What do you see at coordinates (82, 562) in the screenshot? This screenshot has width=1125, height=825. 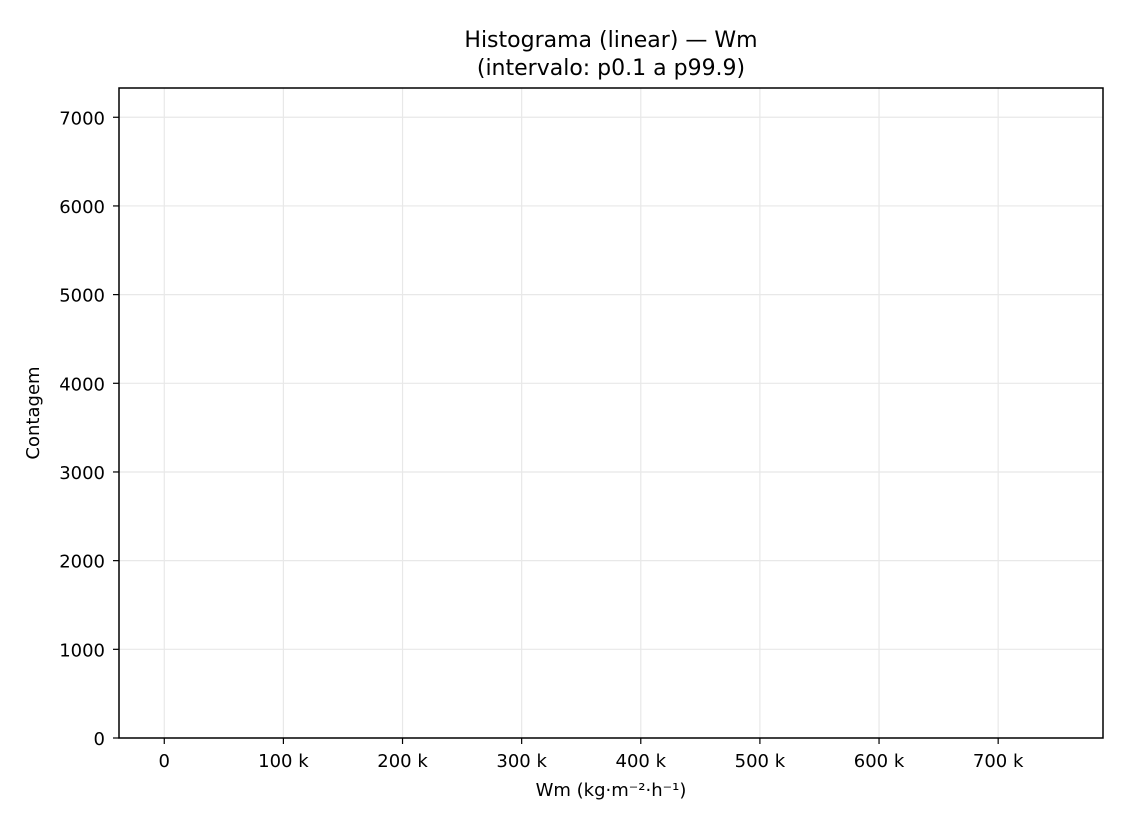 I see `y-tick-label: 2000` at bounding box center [82, 562].